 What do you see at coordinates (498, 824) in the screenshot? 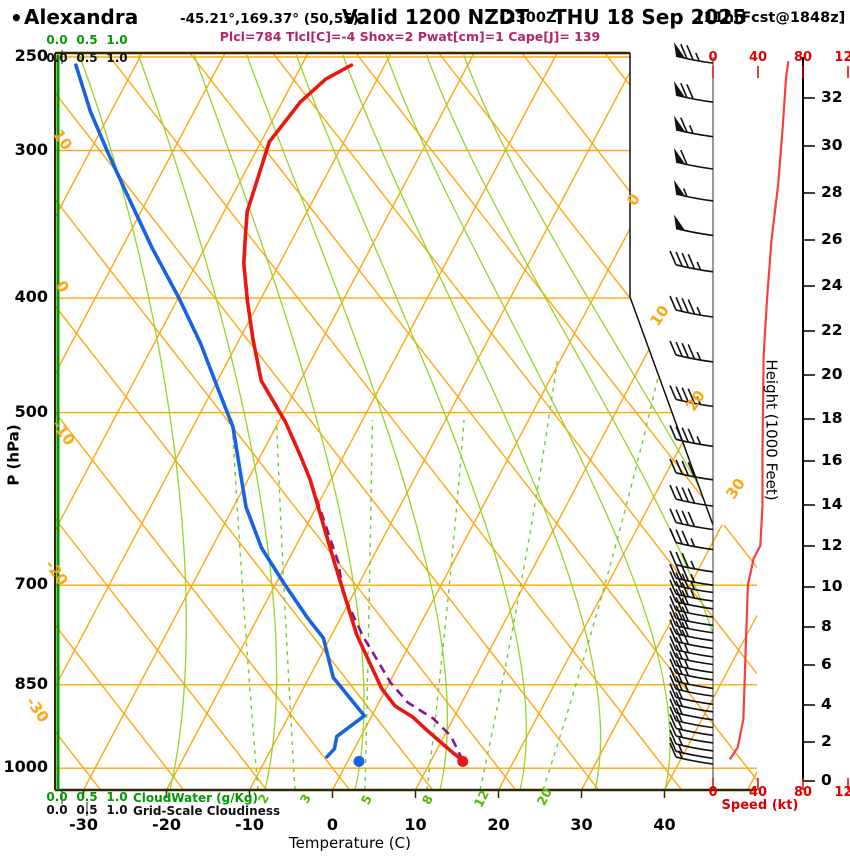
I see `temperature-tick-label: 20` at bounding box center [498, 824].